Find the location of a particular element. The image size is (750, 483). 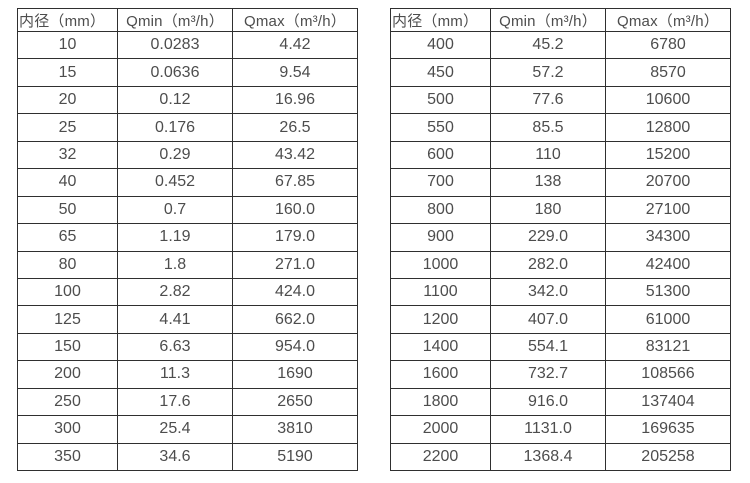

table-cell: 138 is located at coordinates (548, 182).